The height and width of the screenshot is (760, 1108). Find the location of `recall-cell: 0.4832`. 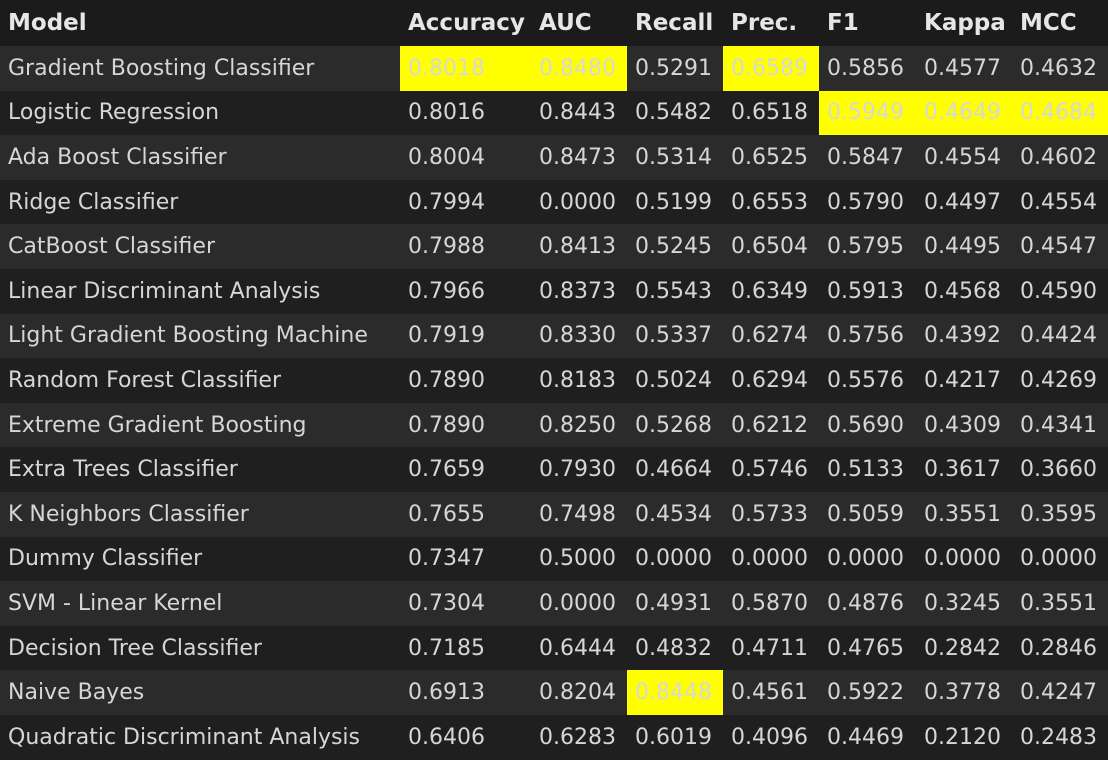

recall-cell: 0.4832 is located at coordinates (675, 648).